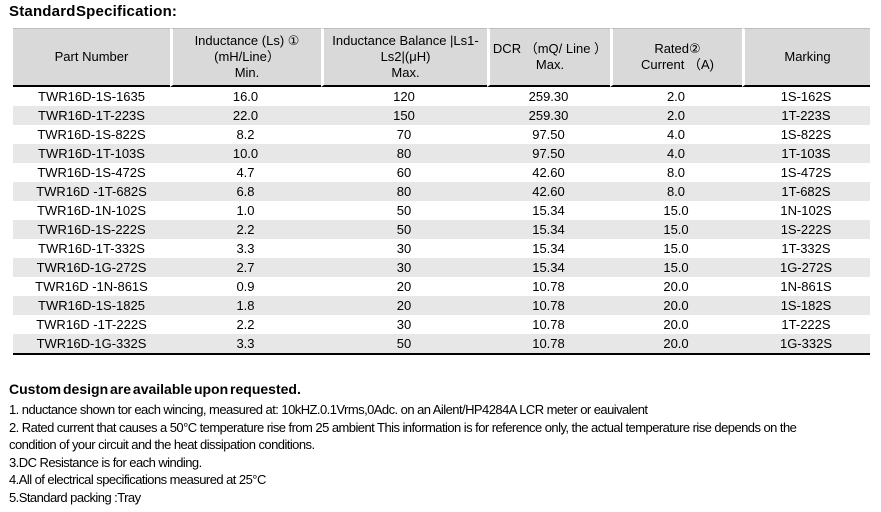 This screenshot has width=881, height=512. What do you see at coordinates (245, 153) in the screenshot?
I see `table-cell: 10.0` at bounding box center [245, 153].